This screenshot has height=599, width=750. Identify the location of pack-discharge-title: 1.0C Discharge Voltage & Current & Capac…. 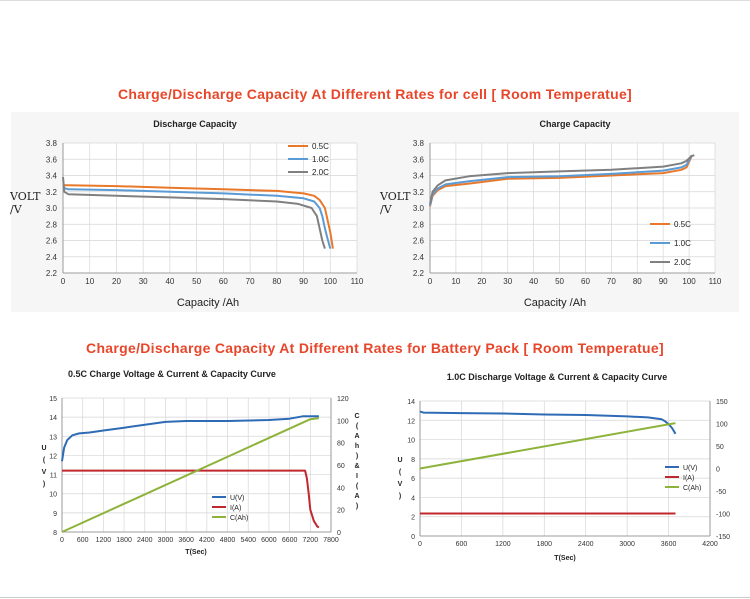
(557, 377).